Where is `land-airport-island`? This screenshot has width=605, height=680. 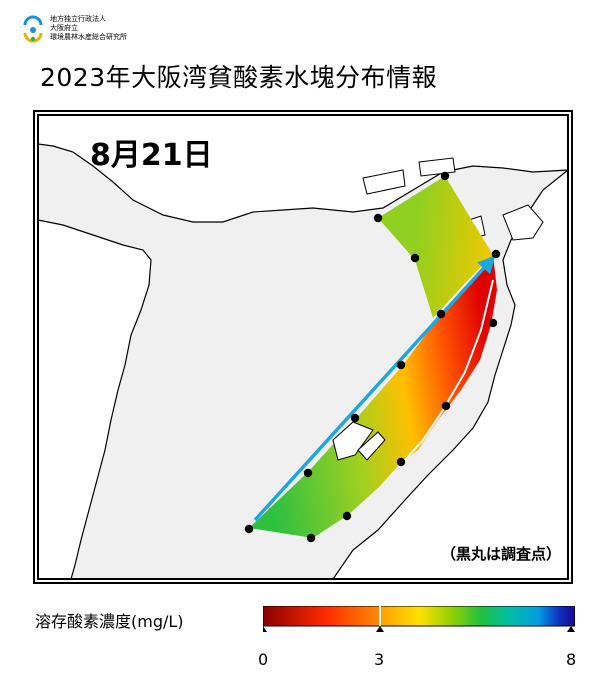
land-airport-island is located at coordinates (353, 441).